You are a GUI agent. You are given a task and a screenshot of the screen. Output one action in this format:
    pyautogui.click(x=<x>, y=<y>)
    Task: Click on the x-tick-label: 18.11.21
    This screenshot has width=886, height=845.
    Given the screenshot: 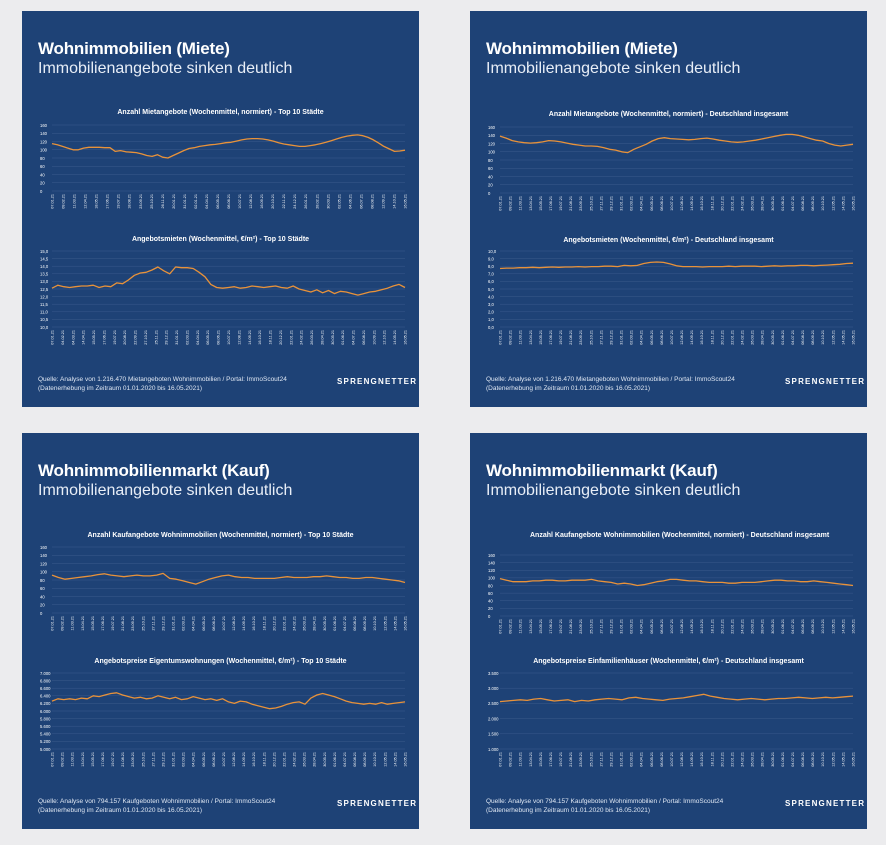 What is the action you would take?
    pyautogui.click(x=712, y=337)
    